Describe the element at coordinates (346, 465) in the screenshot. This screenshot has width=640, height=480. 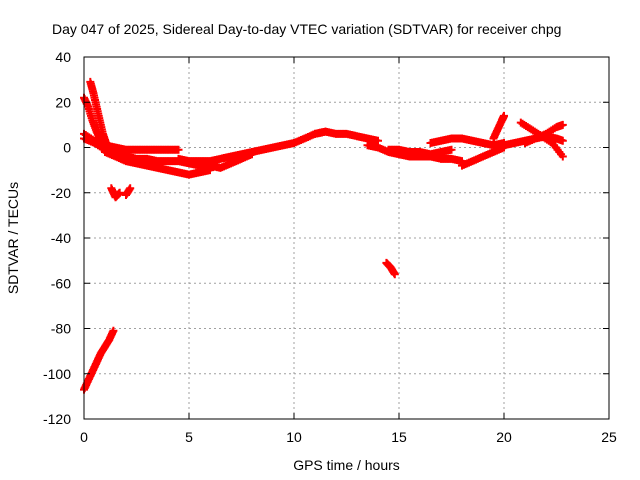
I see `x-axis-label: GPS time / hours` at that location.